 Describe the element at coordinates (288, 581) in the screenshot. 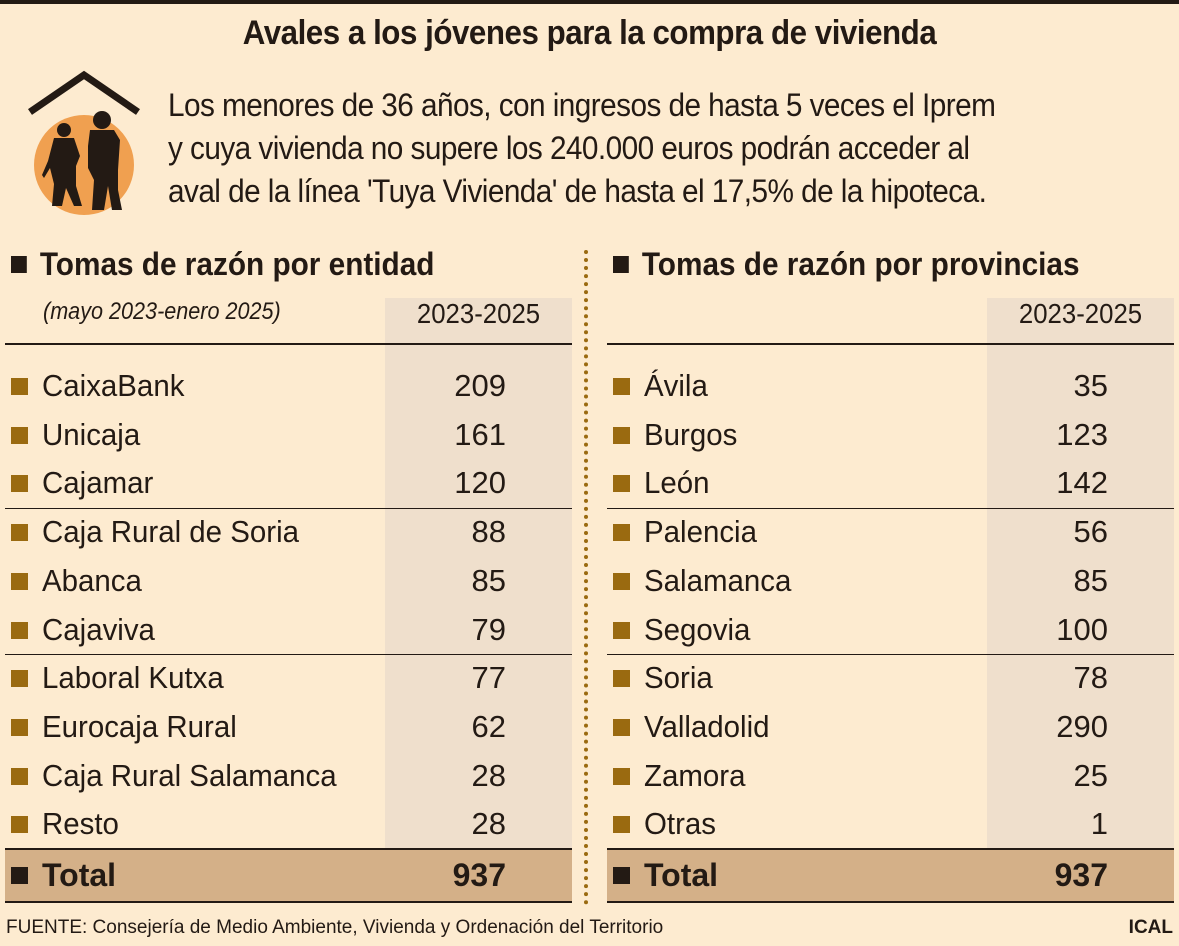

I see `table-row: Abanca 85` at that location.